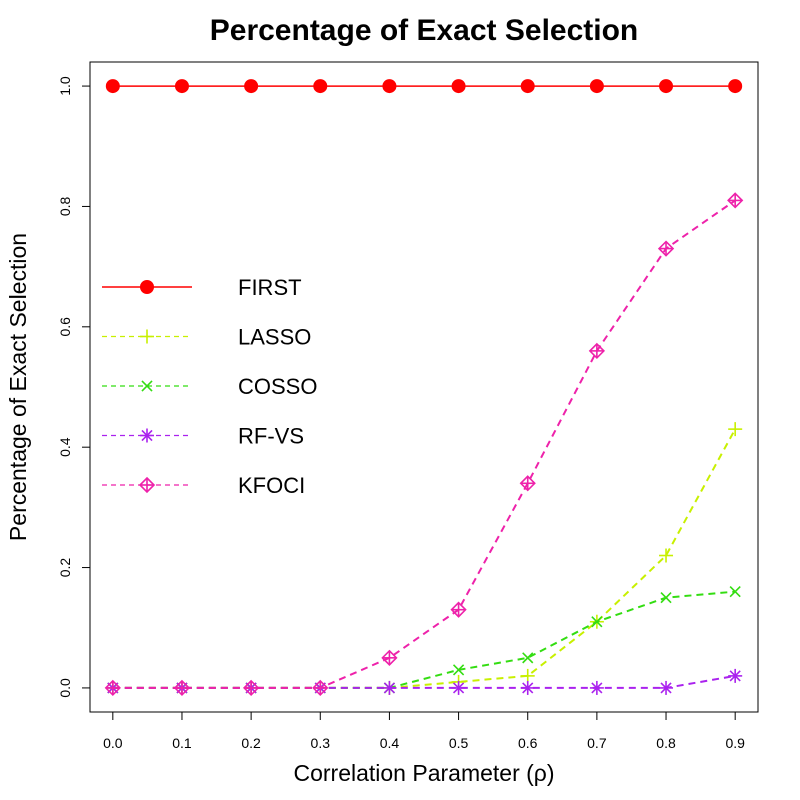  I want to click on legend-label: FIRST, so click(270, 287).